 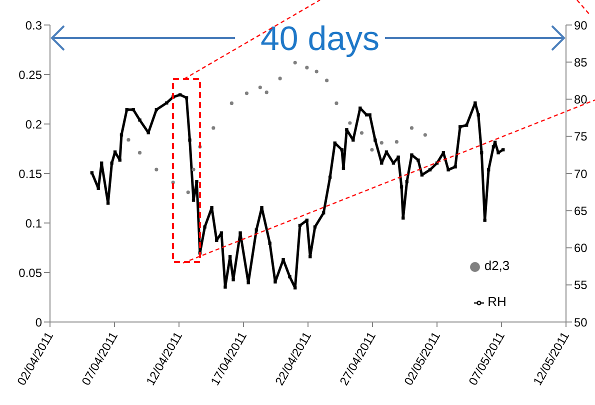 I want to click on y-tick-label: 0.2, so click(x=33, y=124).